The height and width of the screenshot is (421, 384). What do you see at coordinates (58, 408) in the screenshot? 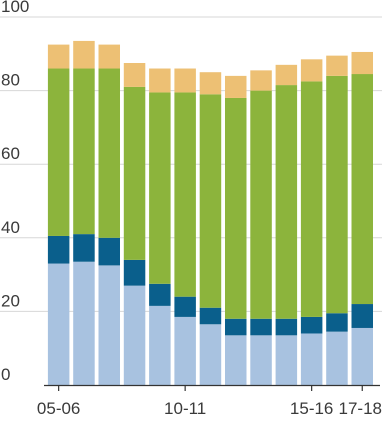
I see `x-tick-label-05-06: 05-06` at bounding box center [58, 408].